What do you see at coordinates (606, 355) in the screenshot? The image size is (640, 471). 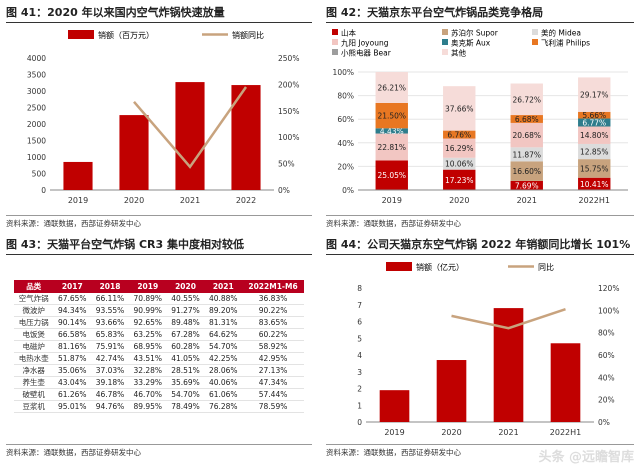 I see `fig44-ytick-right: 60%` at bounding box center [606, 355].